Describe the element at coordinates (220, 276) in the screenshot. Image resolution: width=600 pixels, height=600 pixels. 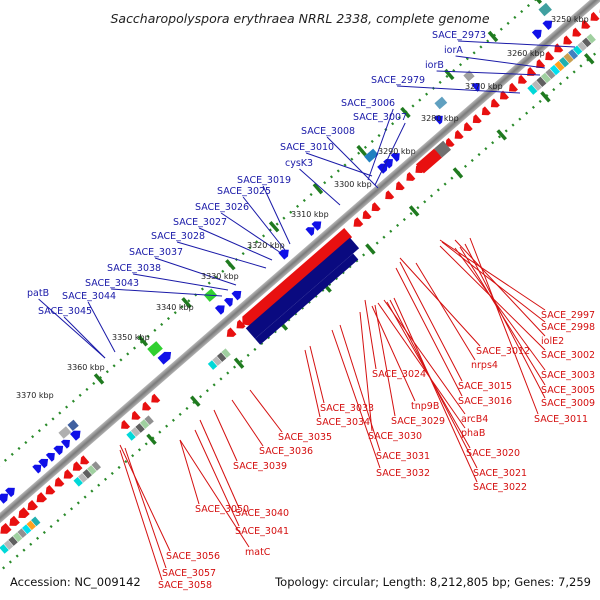
I see `tick-label: 3330 kbp` at that location.